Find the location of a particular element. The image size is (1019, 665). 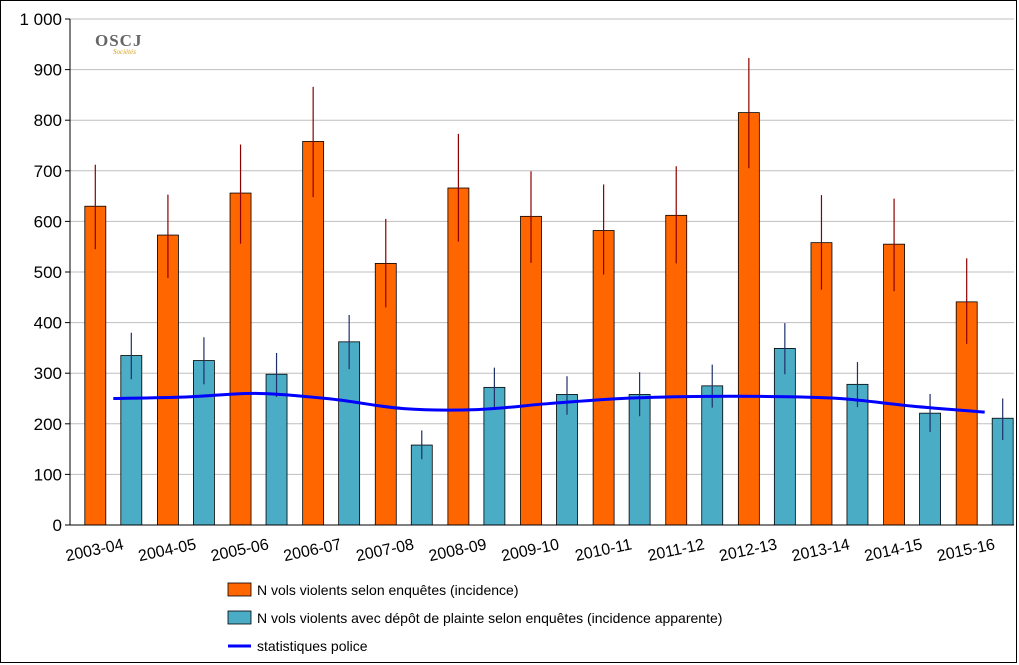

police-line-path is located at coordinates (549, 402).